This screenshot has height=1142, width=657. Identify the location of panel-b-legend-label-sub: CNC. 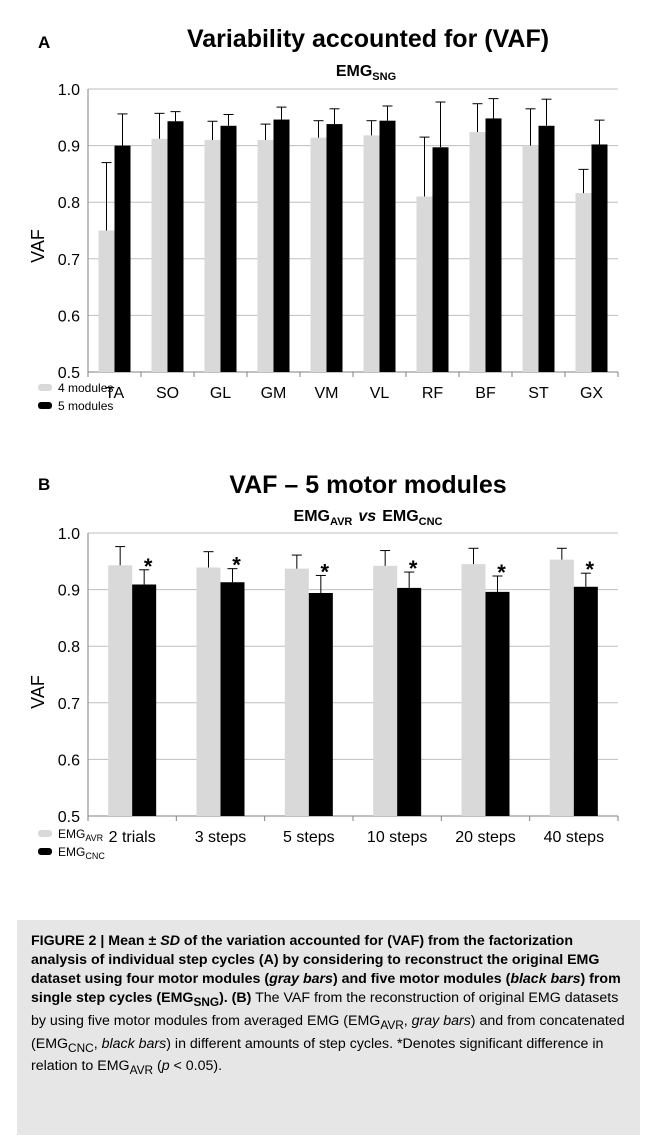
(95, 856).